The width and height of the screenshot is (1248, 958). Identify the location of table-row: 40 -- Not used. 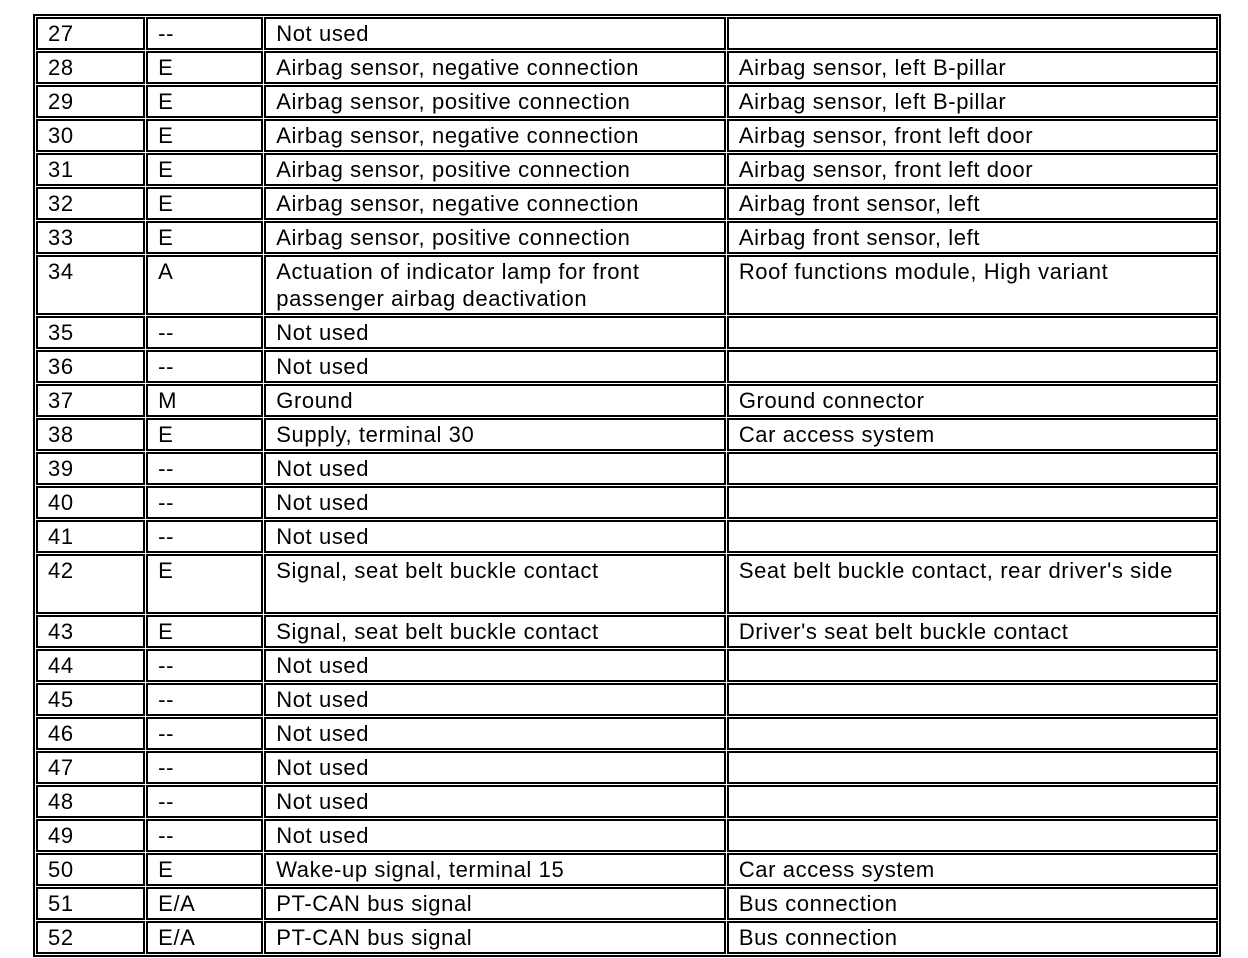
(627, 502).